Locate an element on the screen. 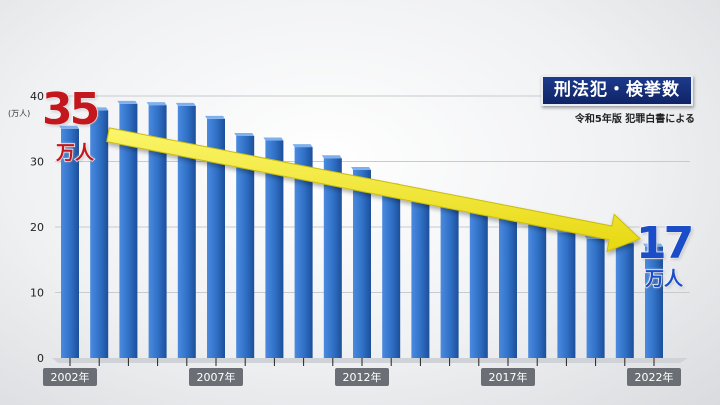 The width and height of the screenshot is (720, 405). y-tick-label: 0 is located at coordinates (40, 358).